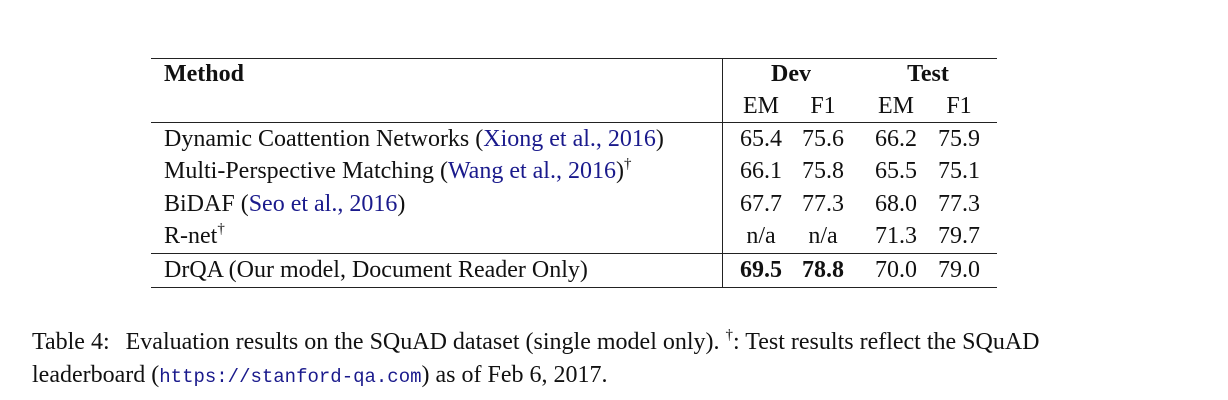 The height and width of the screenshot is (400, 1228). What do you see at coordinates (191, 236) in the screenshot?
I see `row-method: R-net` at bounding box center [191, 236].